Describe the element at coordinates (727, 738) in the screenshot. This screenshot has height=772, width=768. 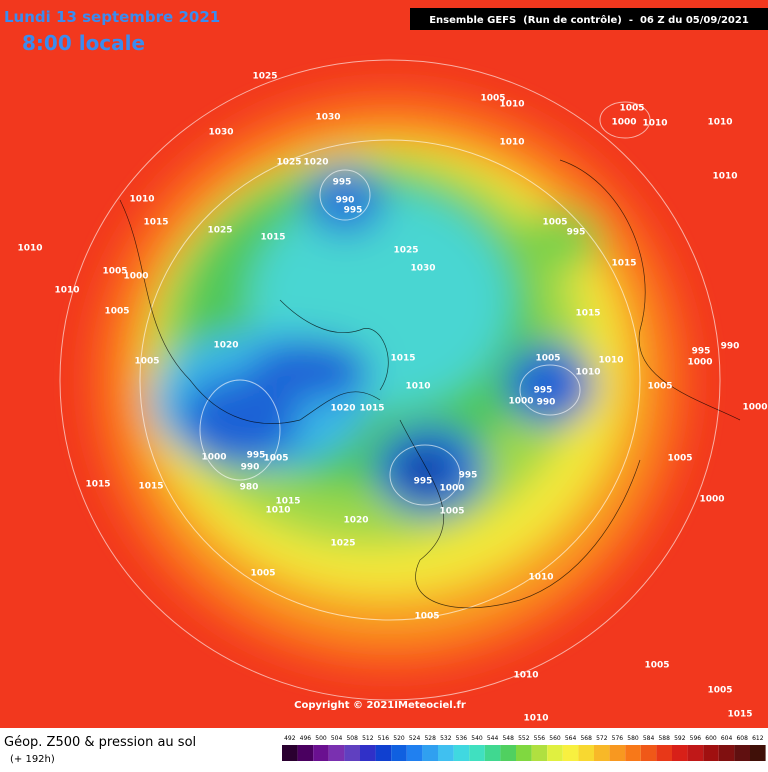
I see `scale-label: 604` at that location.